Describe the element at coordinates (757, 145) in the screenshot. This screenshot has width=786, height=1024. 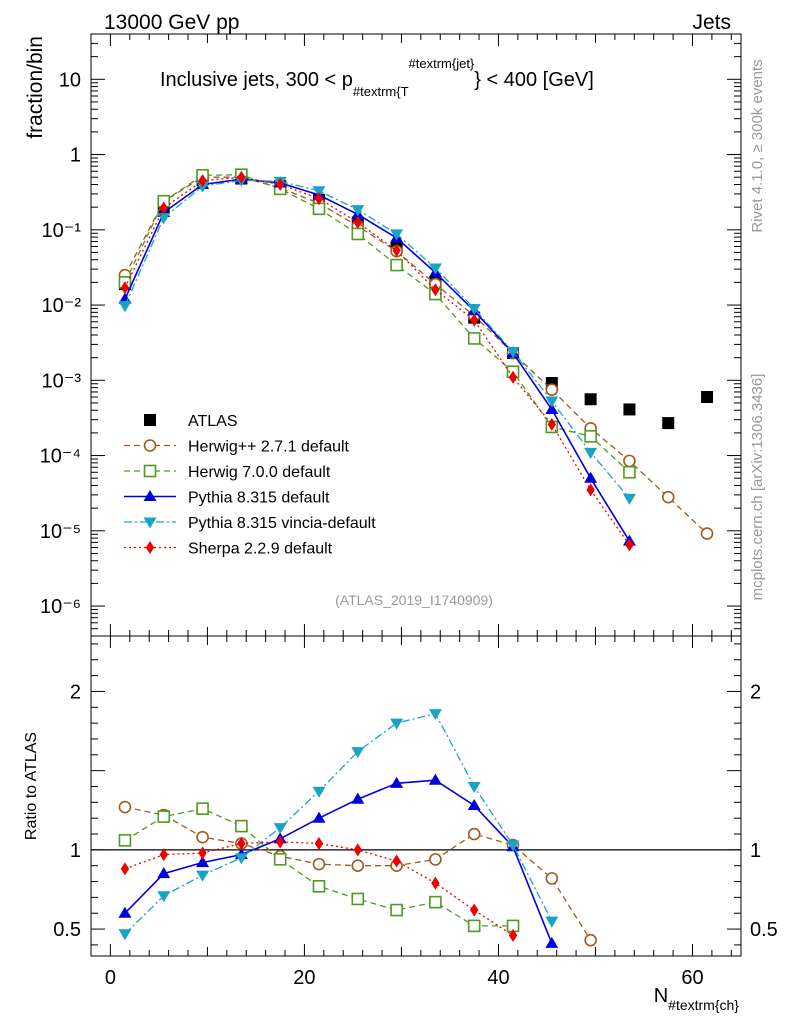
I see `rivet-label: Rivet 4.1.0, ≥ 300k events` at that location.